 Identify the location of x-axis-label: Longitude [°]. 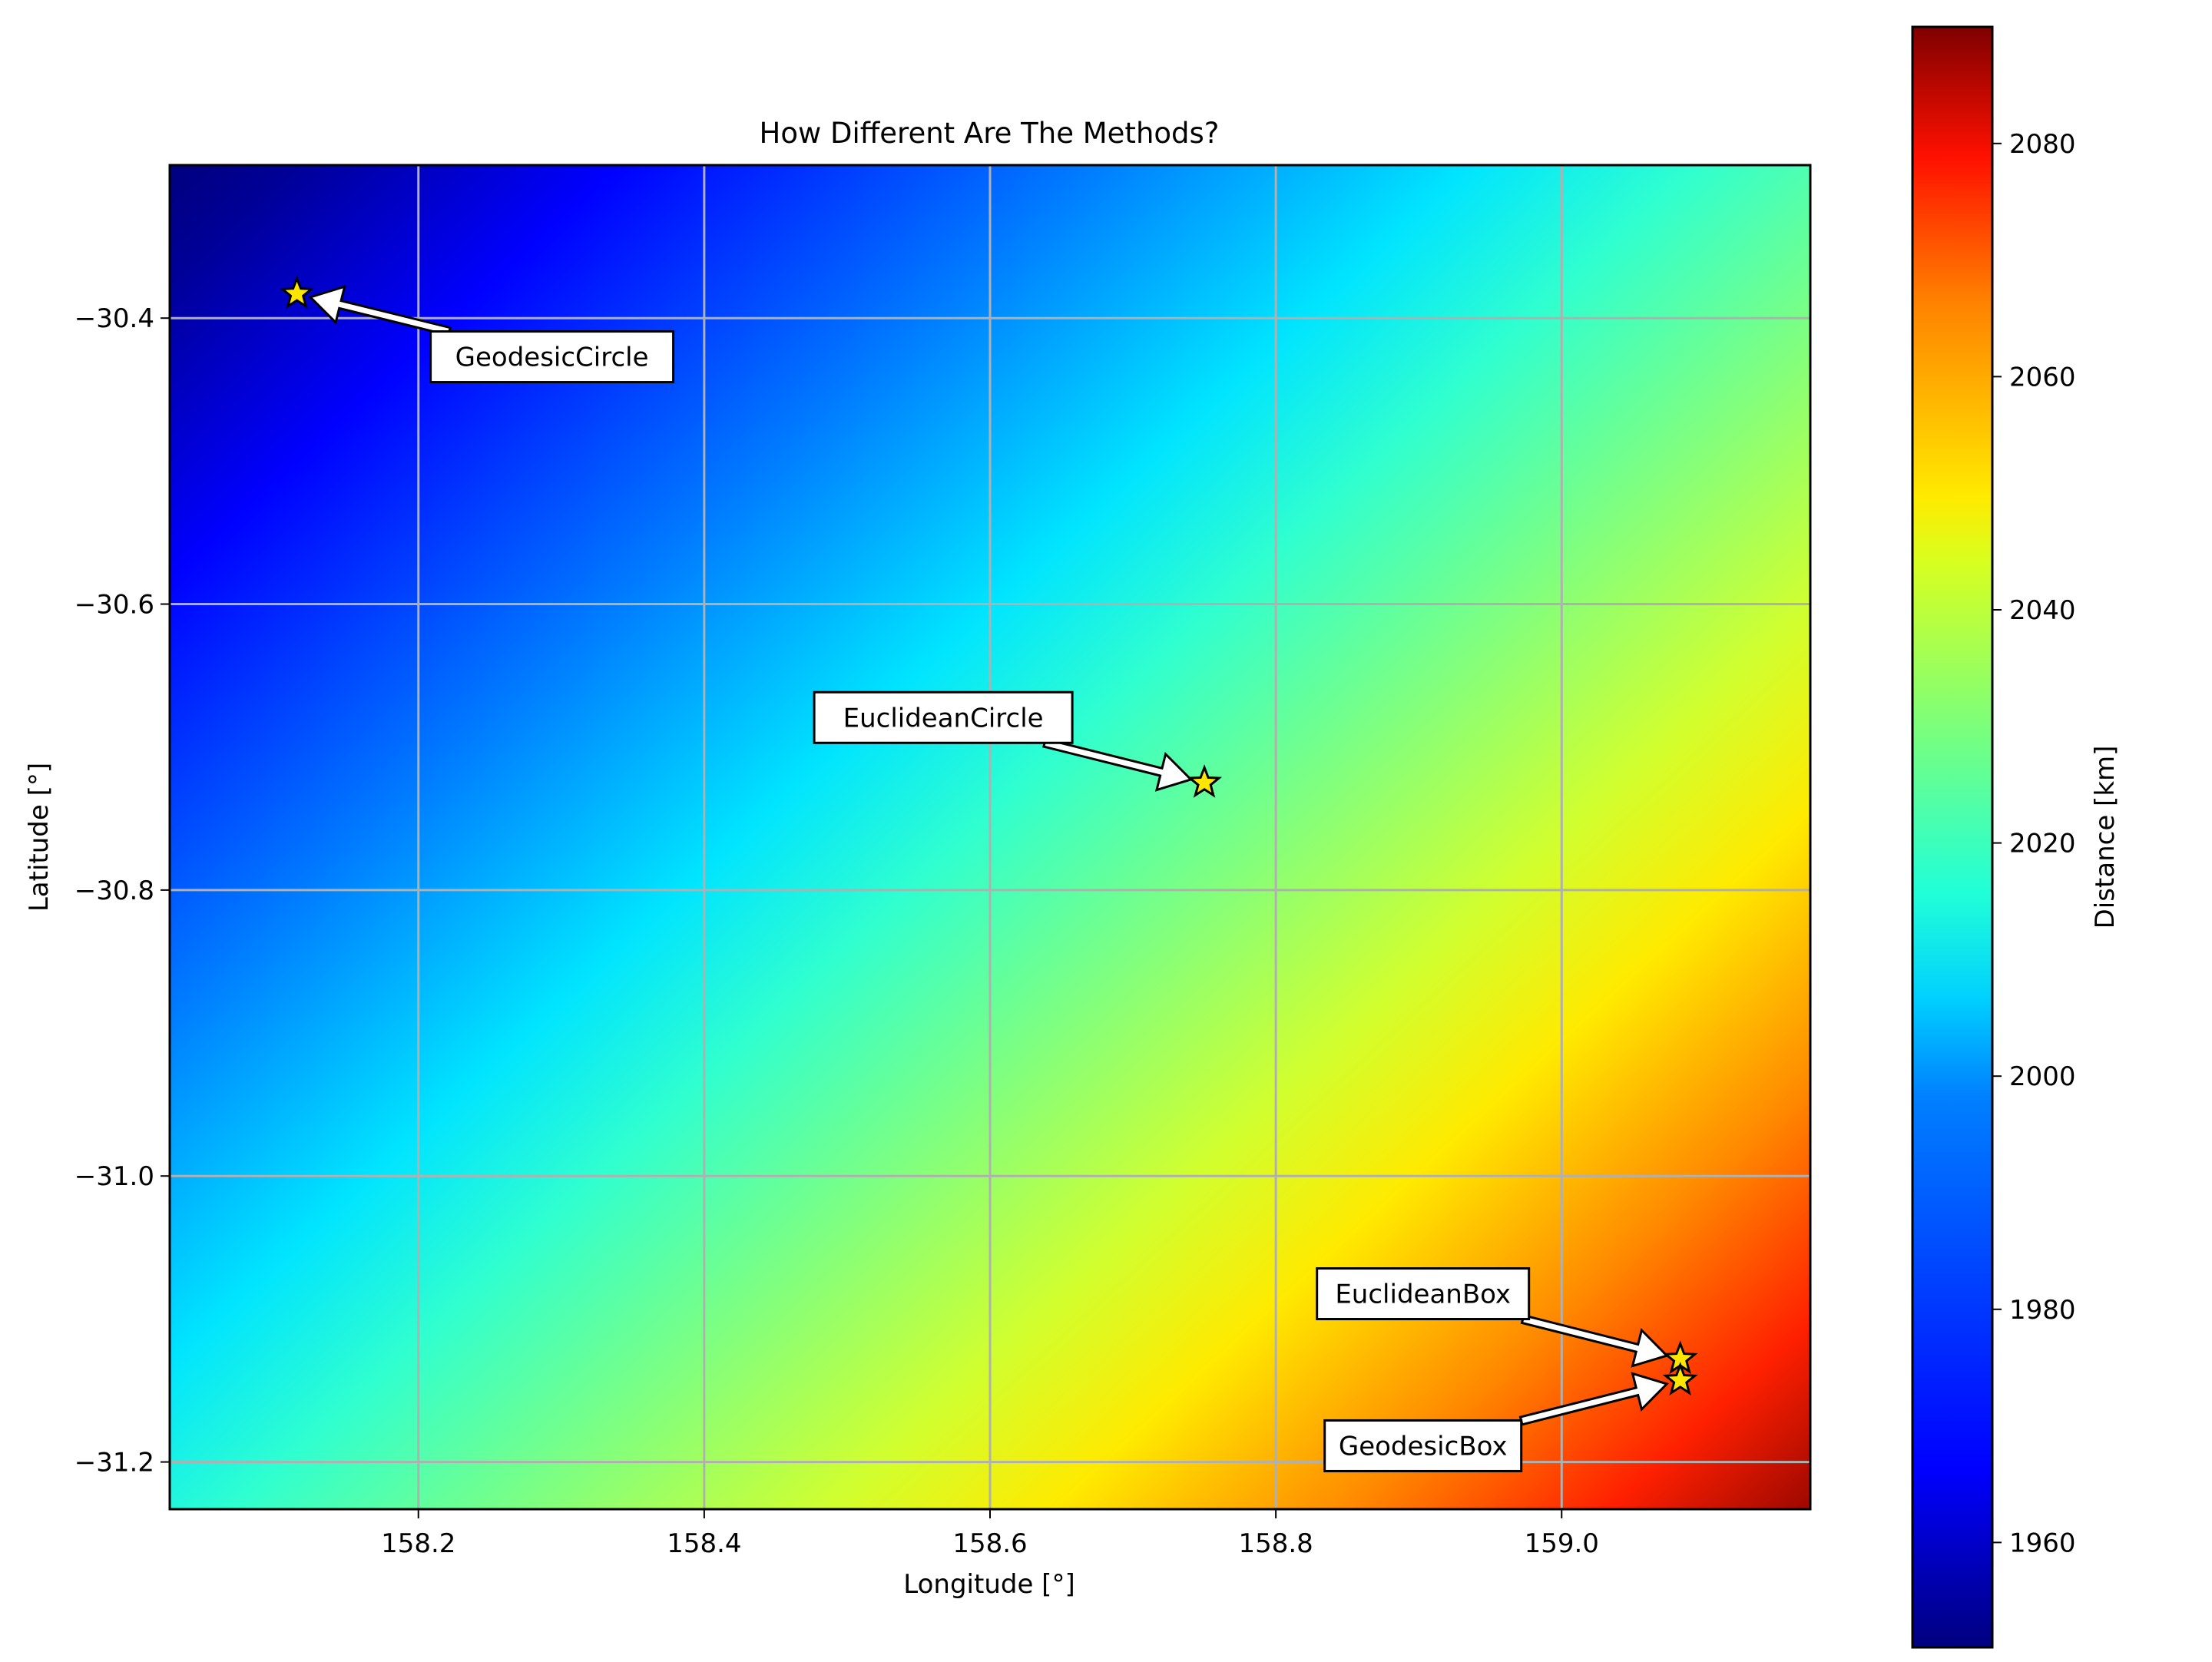
(989, 1584).